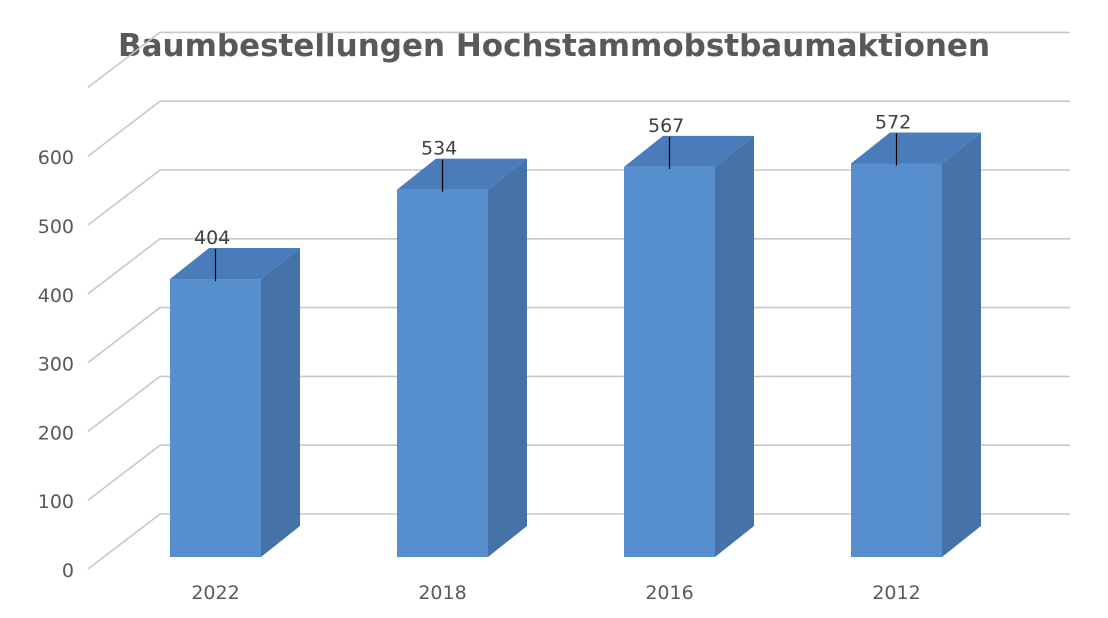 This screenshot has width=1108, height=618. I want to click on x-tick-label: 2012, so click(896, 593).